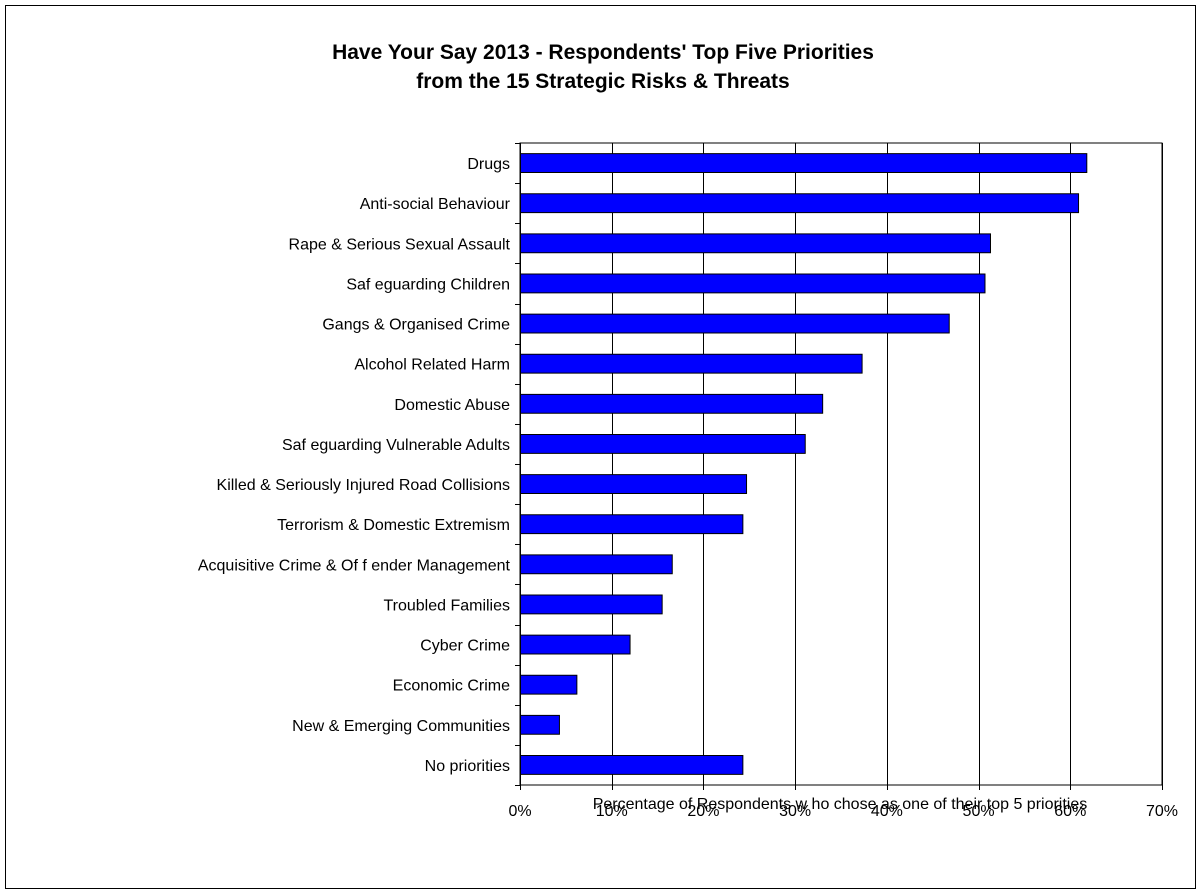 The image size is (1203, 896). I want to click on x-tick-label-50: 50%, so click(979, 811).